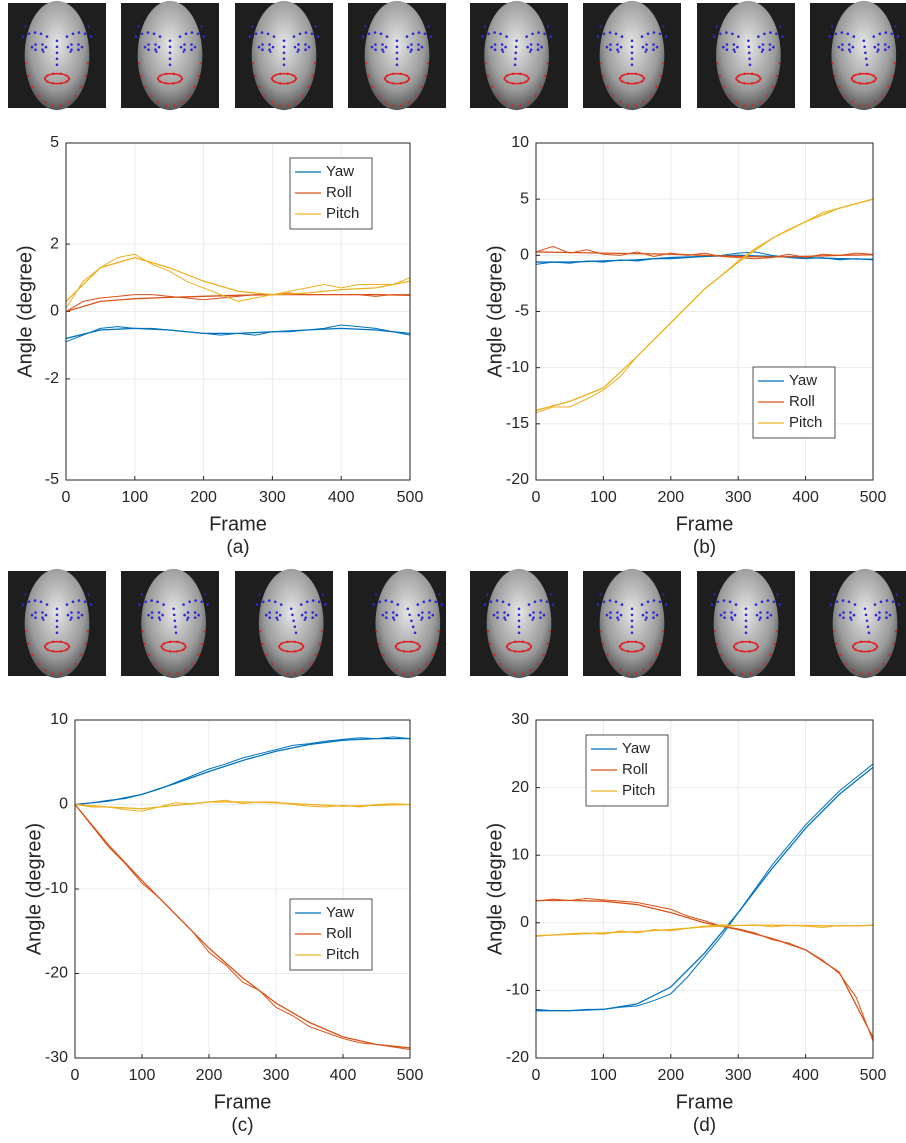 The width and height of the screenshot is (906, 1143). What do you see at coordinates (522, 311) in the screenshot?
I see `y-tick-label: -5` at bounding box center [522, 311].